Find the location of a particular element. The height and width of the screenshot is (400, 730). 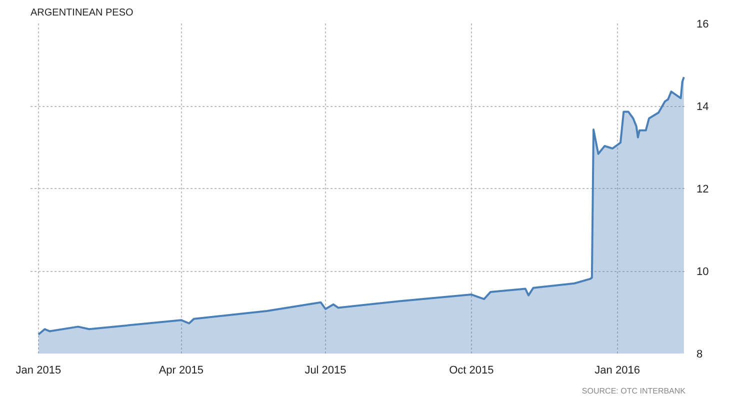

y-tick-label: 8 is located at coordinates (699, 354).